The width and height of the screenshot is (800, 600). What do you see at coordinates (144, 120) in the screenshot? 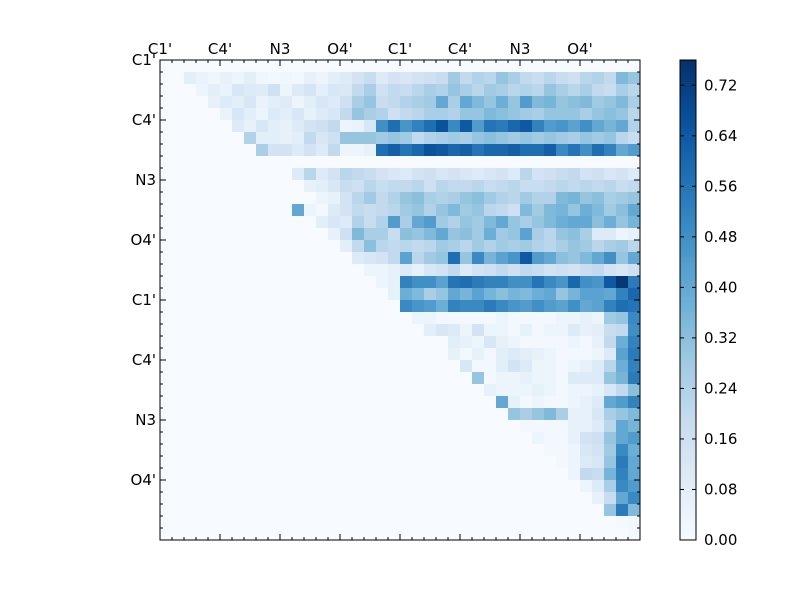
I see `y-tick-label: C4'` at bounding box center [144, 120].